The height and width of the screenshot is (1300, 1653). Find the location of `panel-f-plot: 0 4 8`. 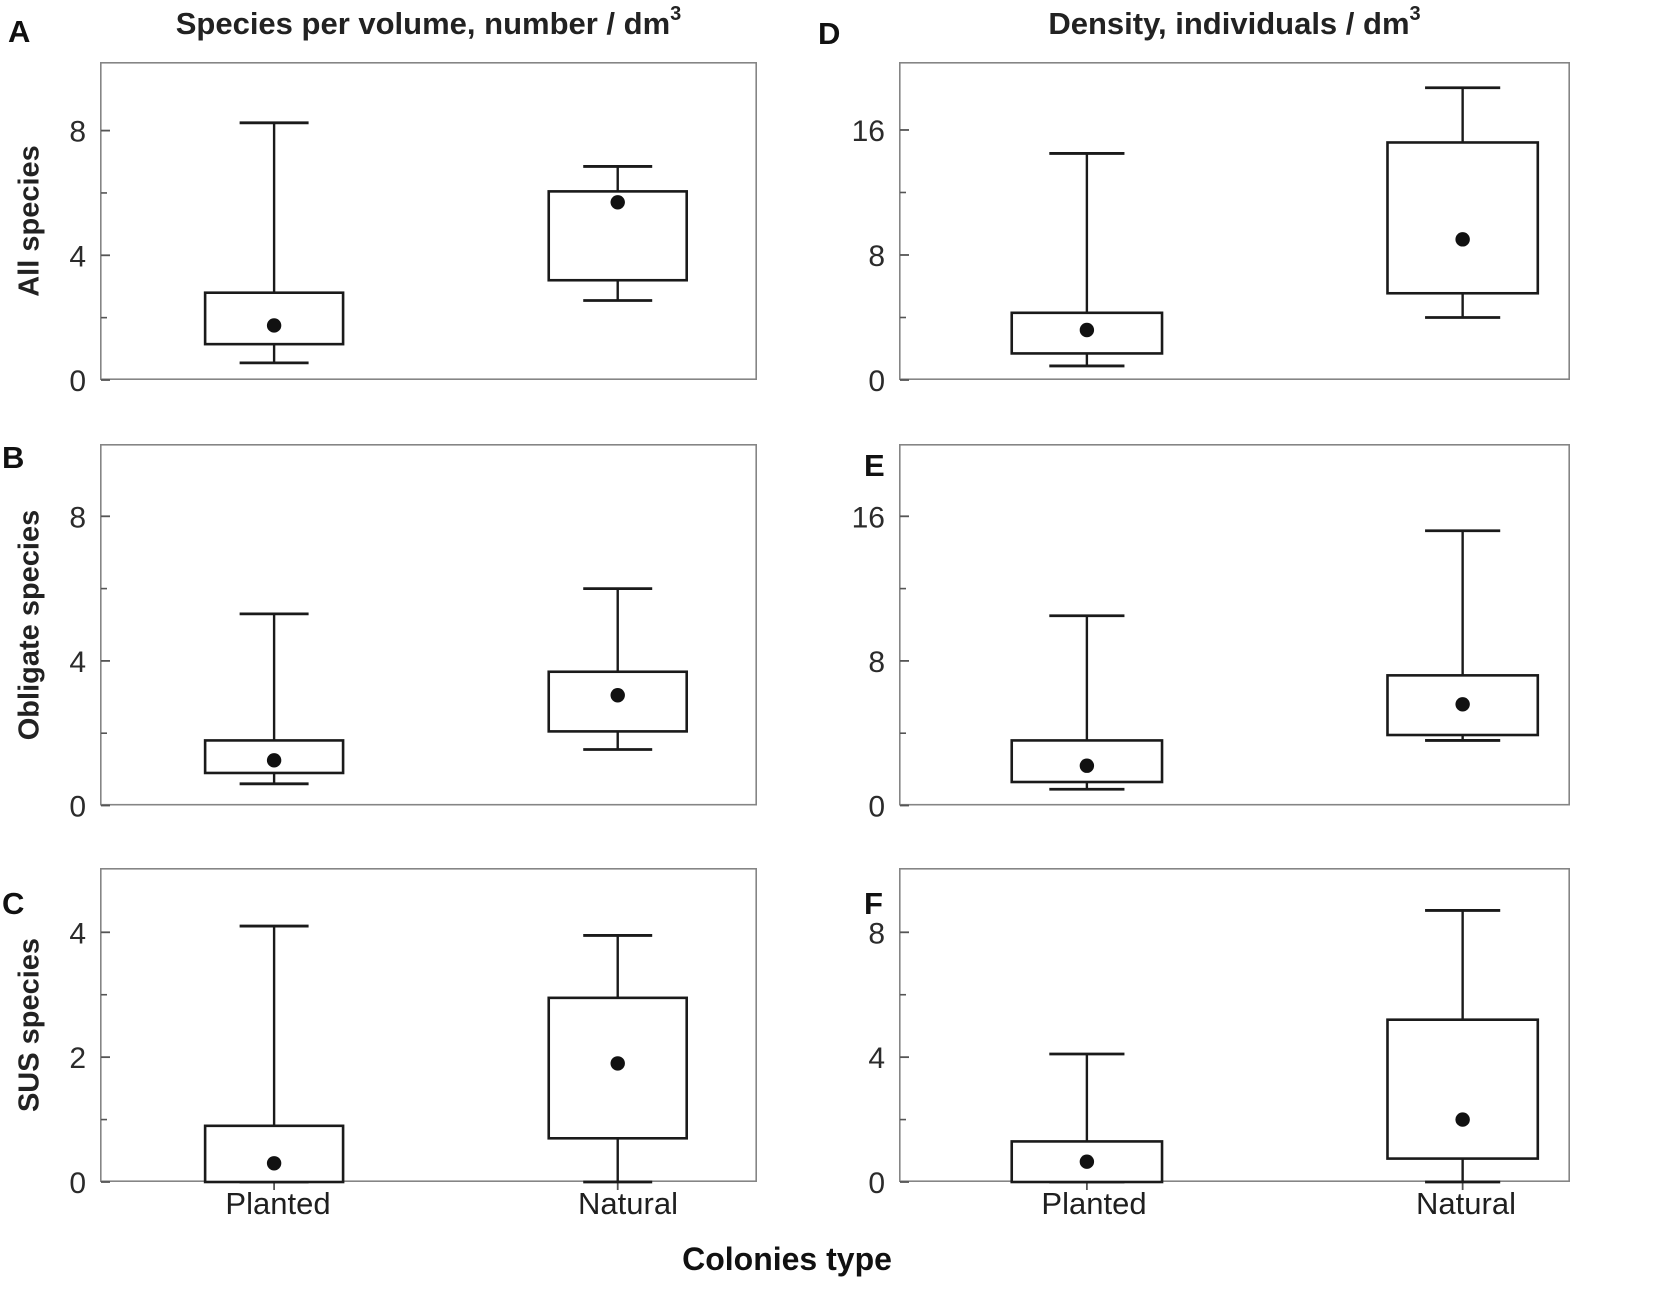

panel-f-plot: 0 4 8 is located at coordinates (1219, 1034).